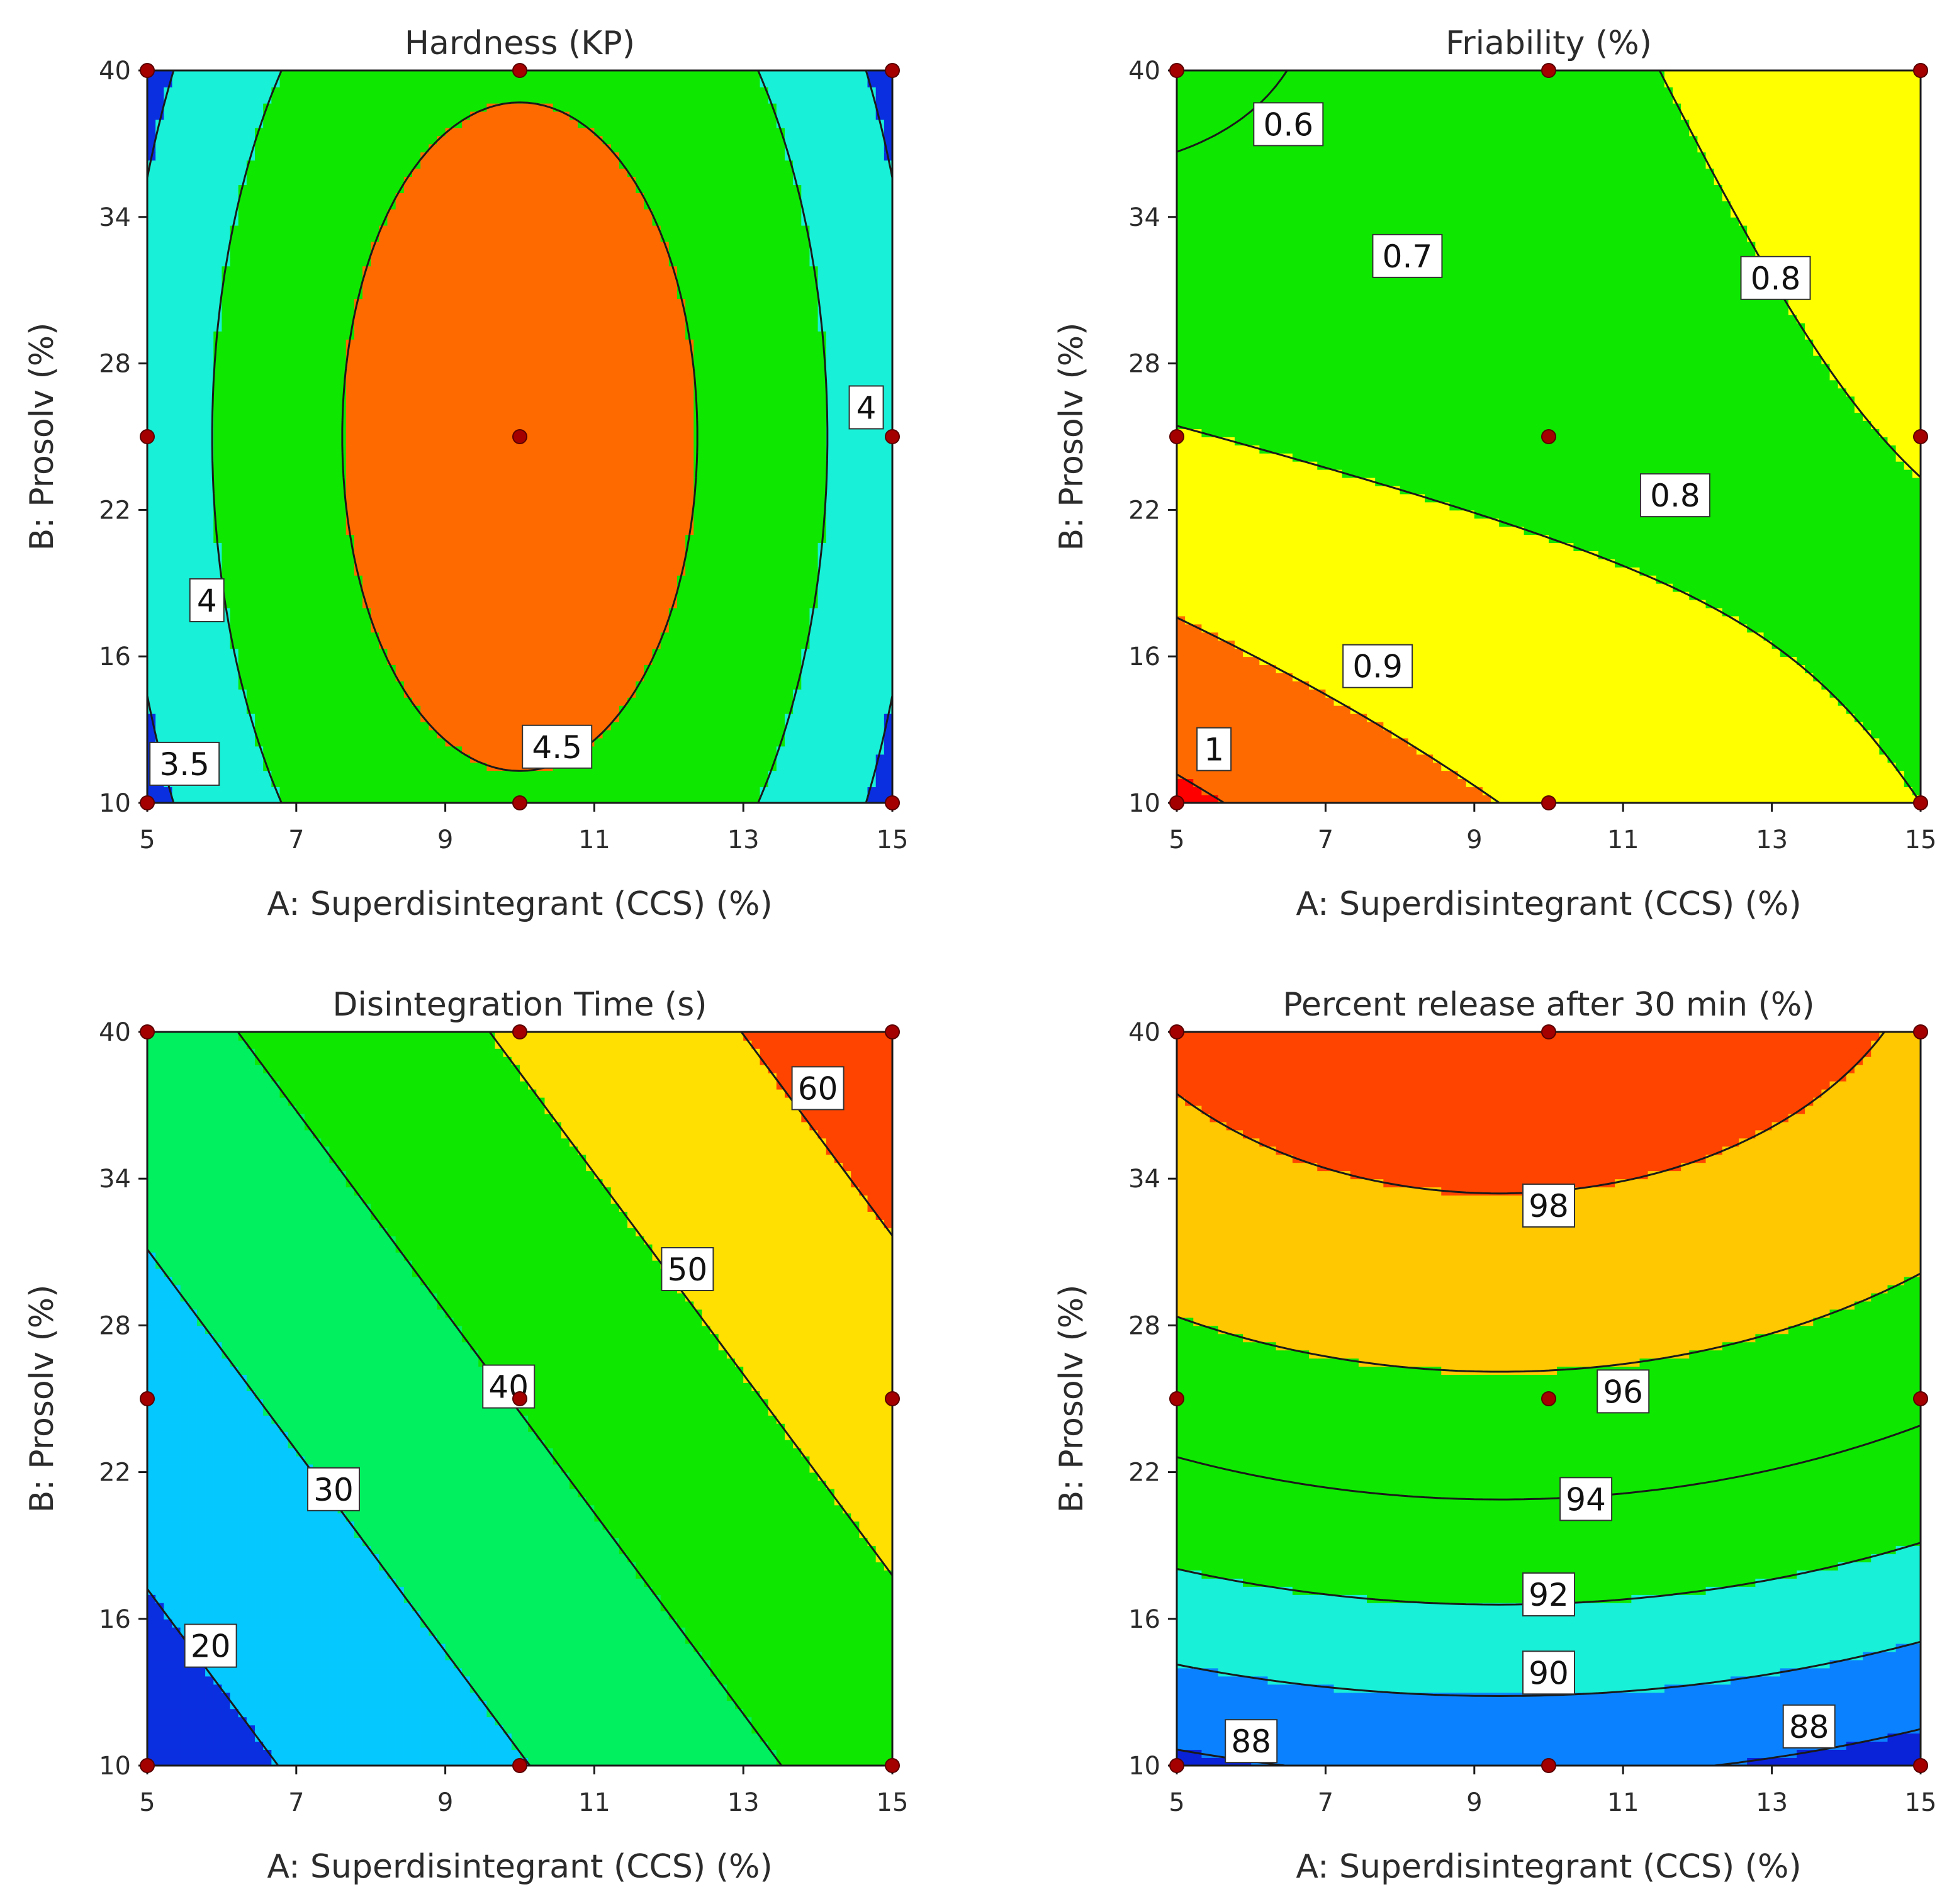  I want to click on contour-label: 3.5, so click(185, 764).